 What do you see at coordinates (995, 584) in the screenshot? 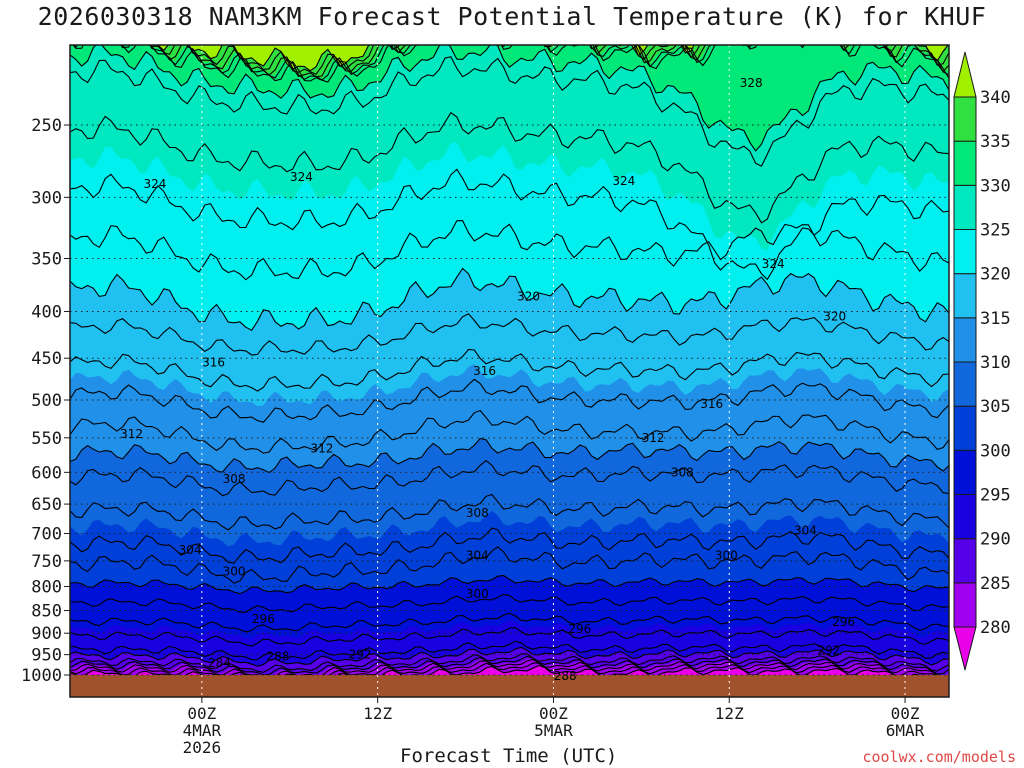
I see `colorbar-label-285: 285` at bounding box center [995, 584].